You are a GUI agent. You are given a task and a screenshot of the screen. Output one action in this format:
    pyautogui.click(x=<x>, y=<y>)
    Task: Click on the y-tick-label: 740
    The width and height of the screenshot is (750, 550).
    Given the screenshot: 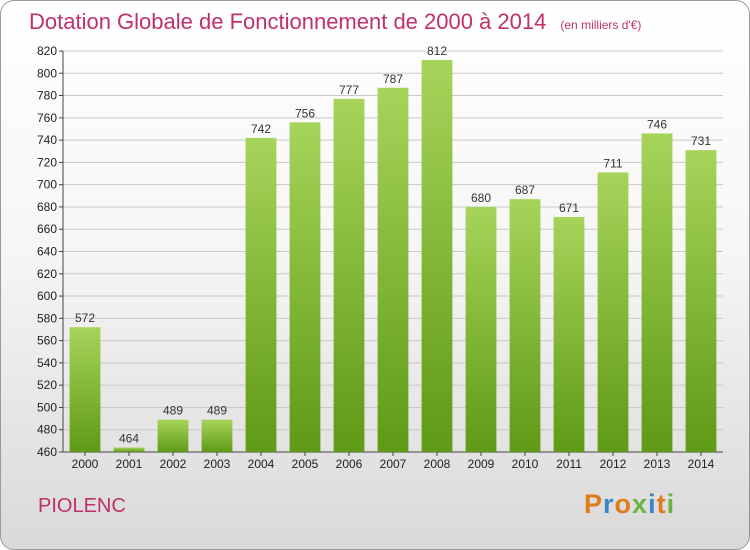 What is the action you would take?
    pyautogui.click(x=47, y=140)
    